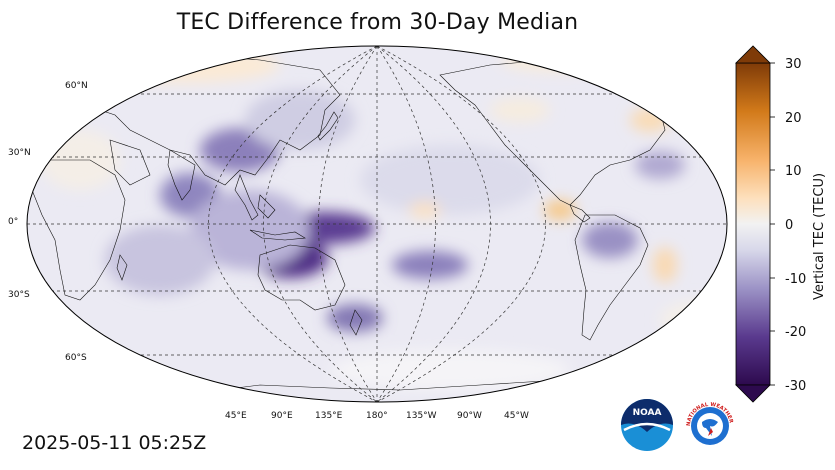  I want to click on colorbar-max-arrow, so click(753, 54).